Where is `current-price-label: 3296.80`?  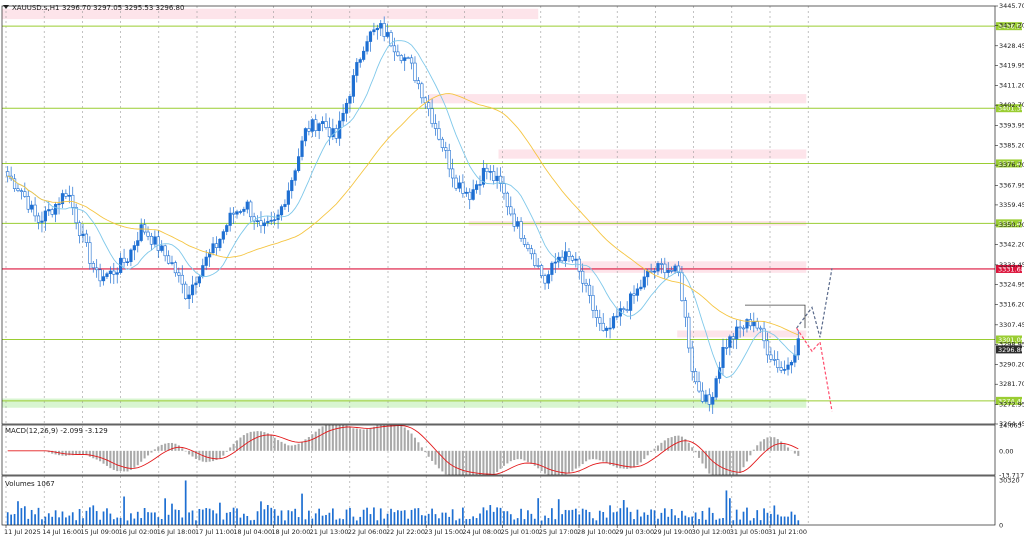
current-price-label: 3296.80 is located at coordinates (1011, 350).